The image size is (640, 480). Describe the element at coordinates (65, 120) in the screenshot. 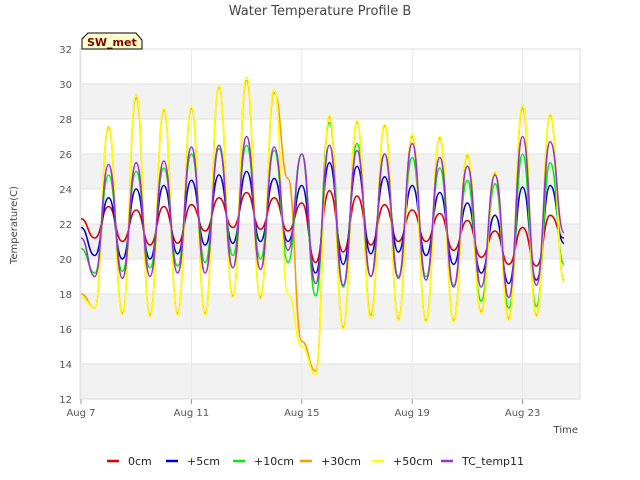

I see `y-tick-label: 28` at that location.